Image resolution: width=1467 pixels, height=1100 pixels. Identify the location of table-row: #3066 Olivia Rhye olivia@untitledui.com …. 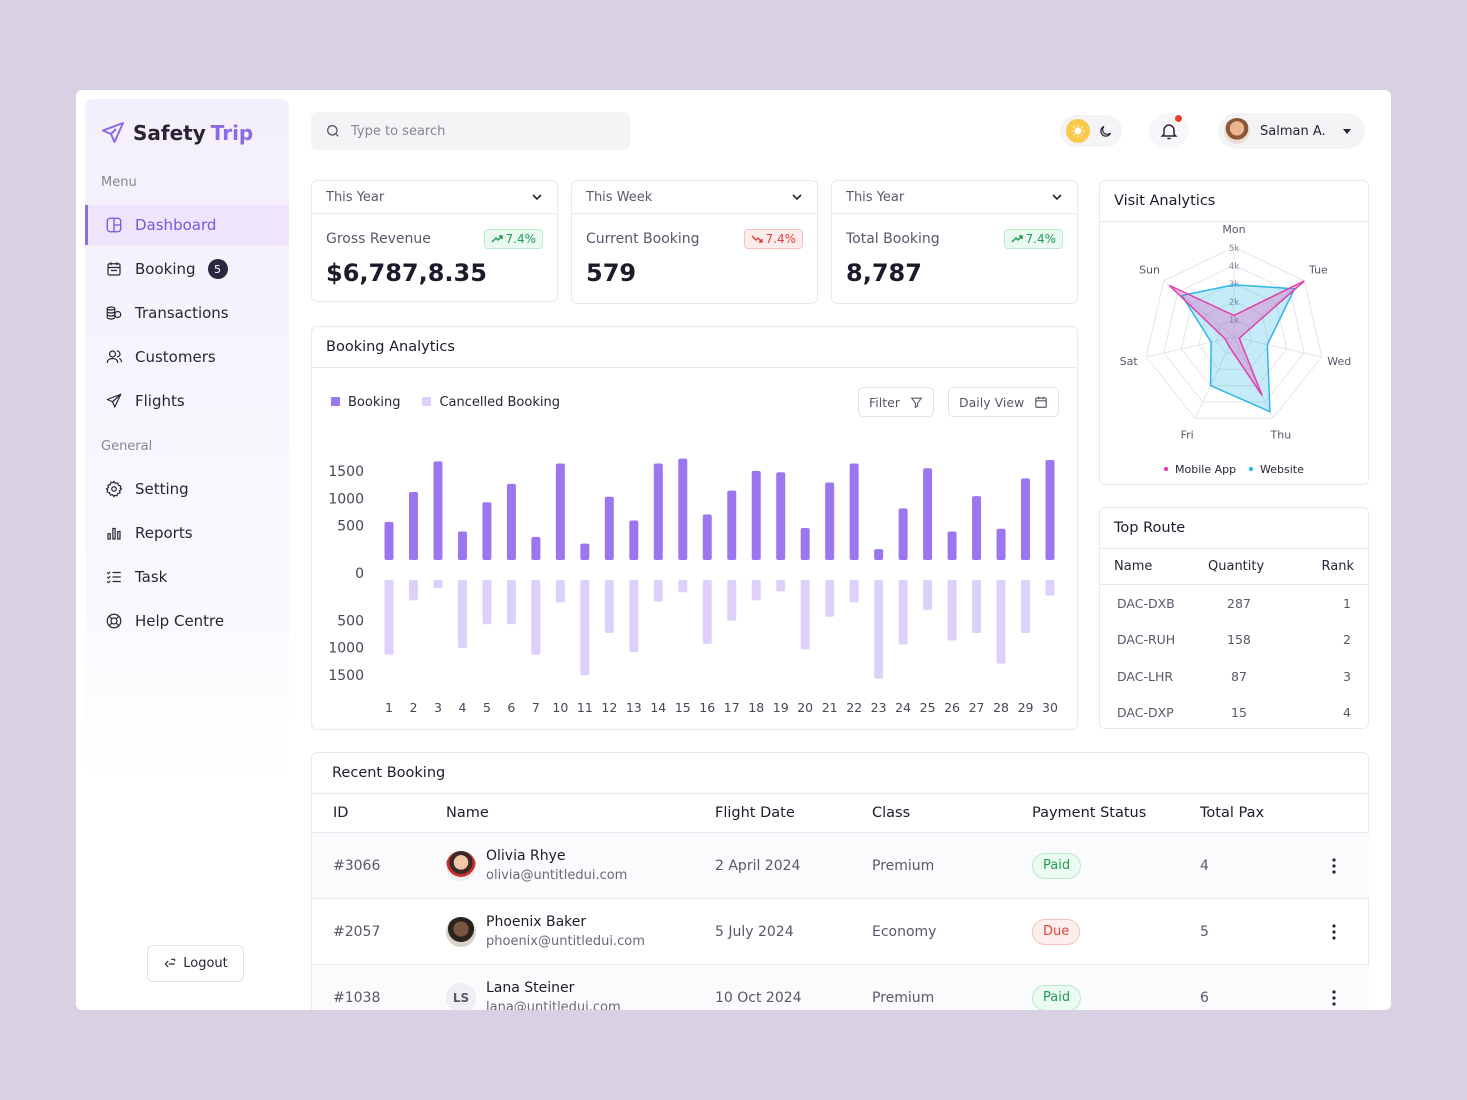
(840, 866).